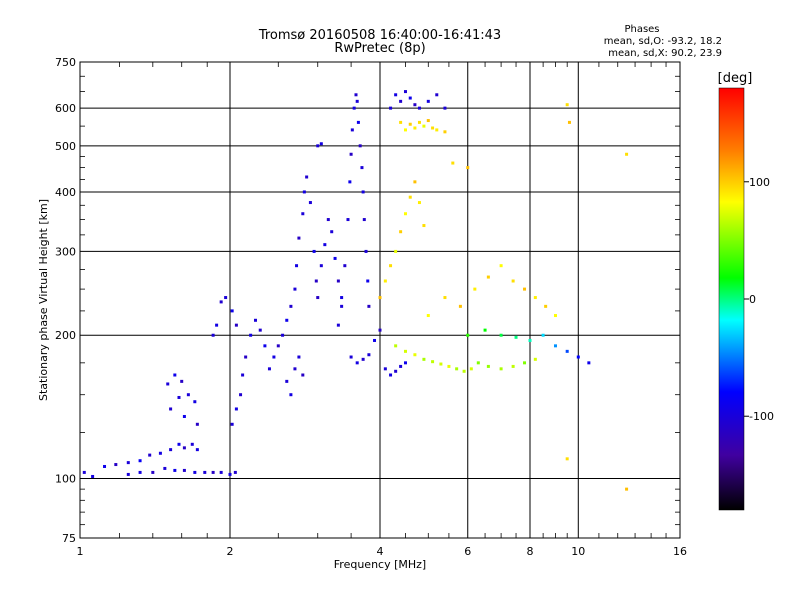 This screenshot has height=600, width=800. What do you see at coordinates (69, 538) in the screenshot?
I see `y-tick-label: 75` at bounding box center [69, 538].